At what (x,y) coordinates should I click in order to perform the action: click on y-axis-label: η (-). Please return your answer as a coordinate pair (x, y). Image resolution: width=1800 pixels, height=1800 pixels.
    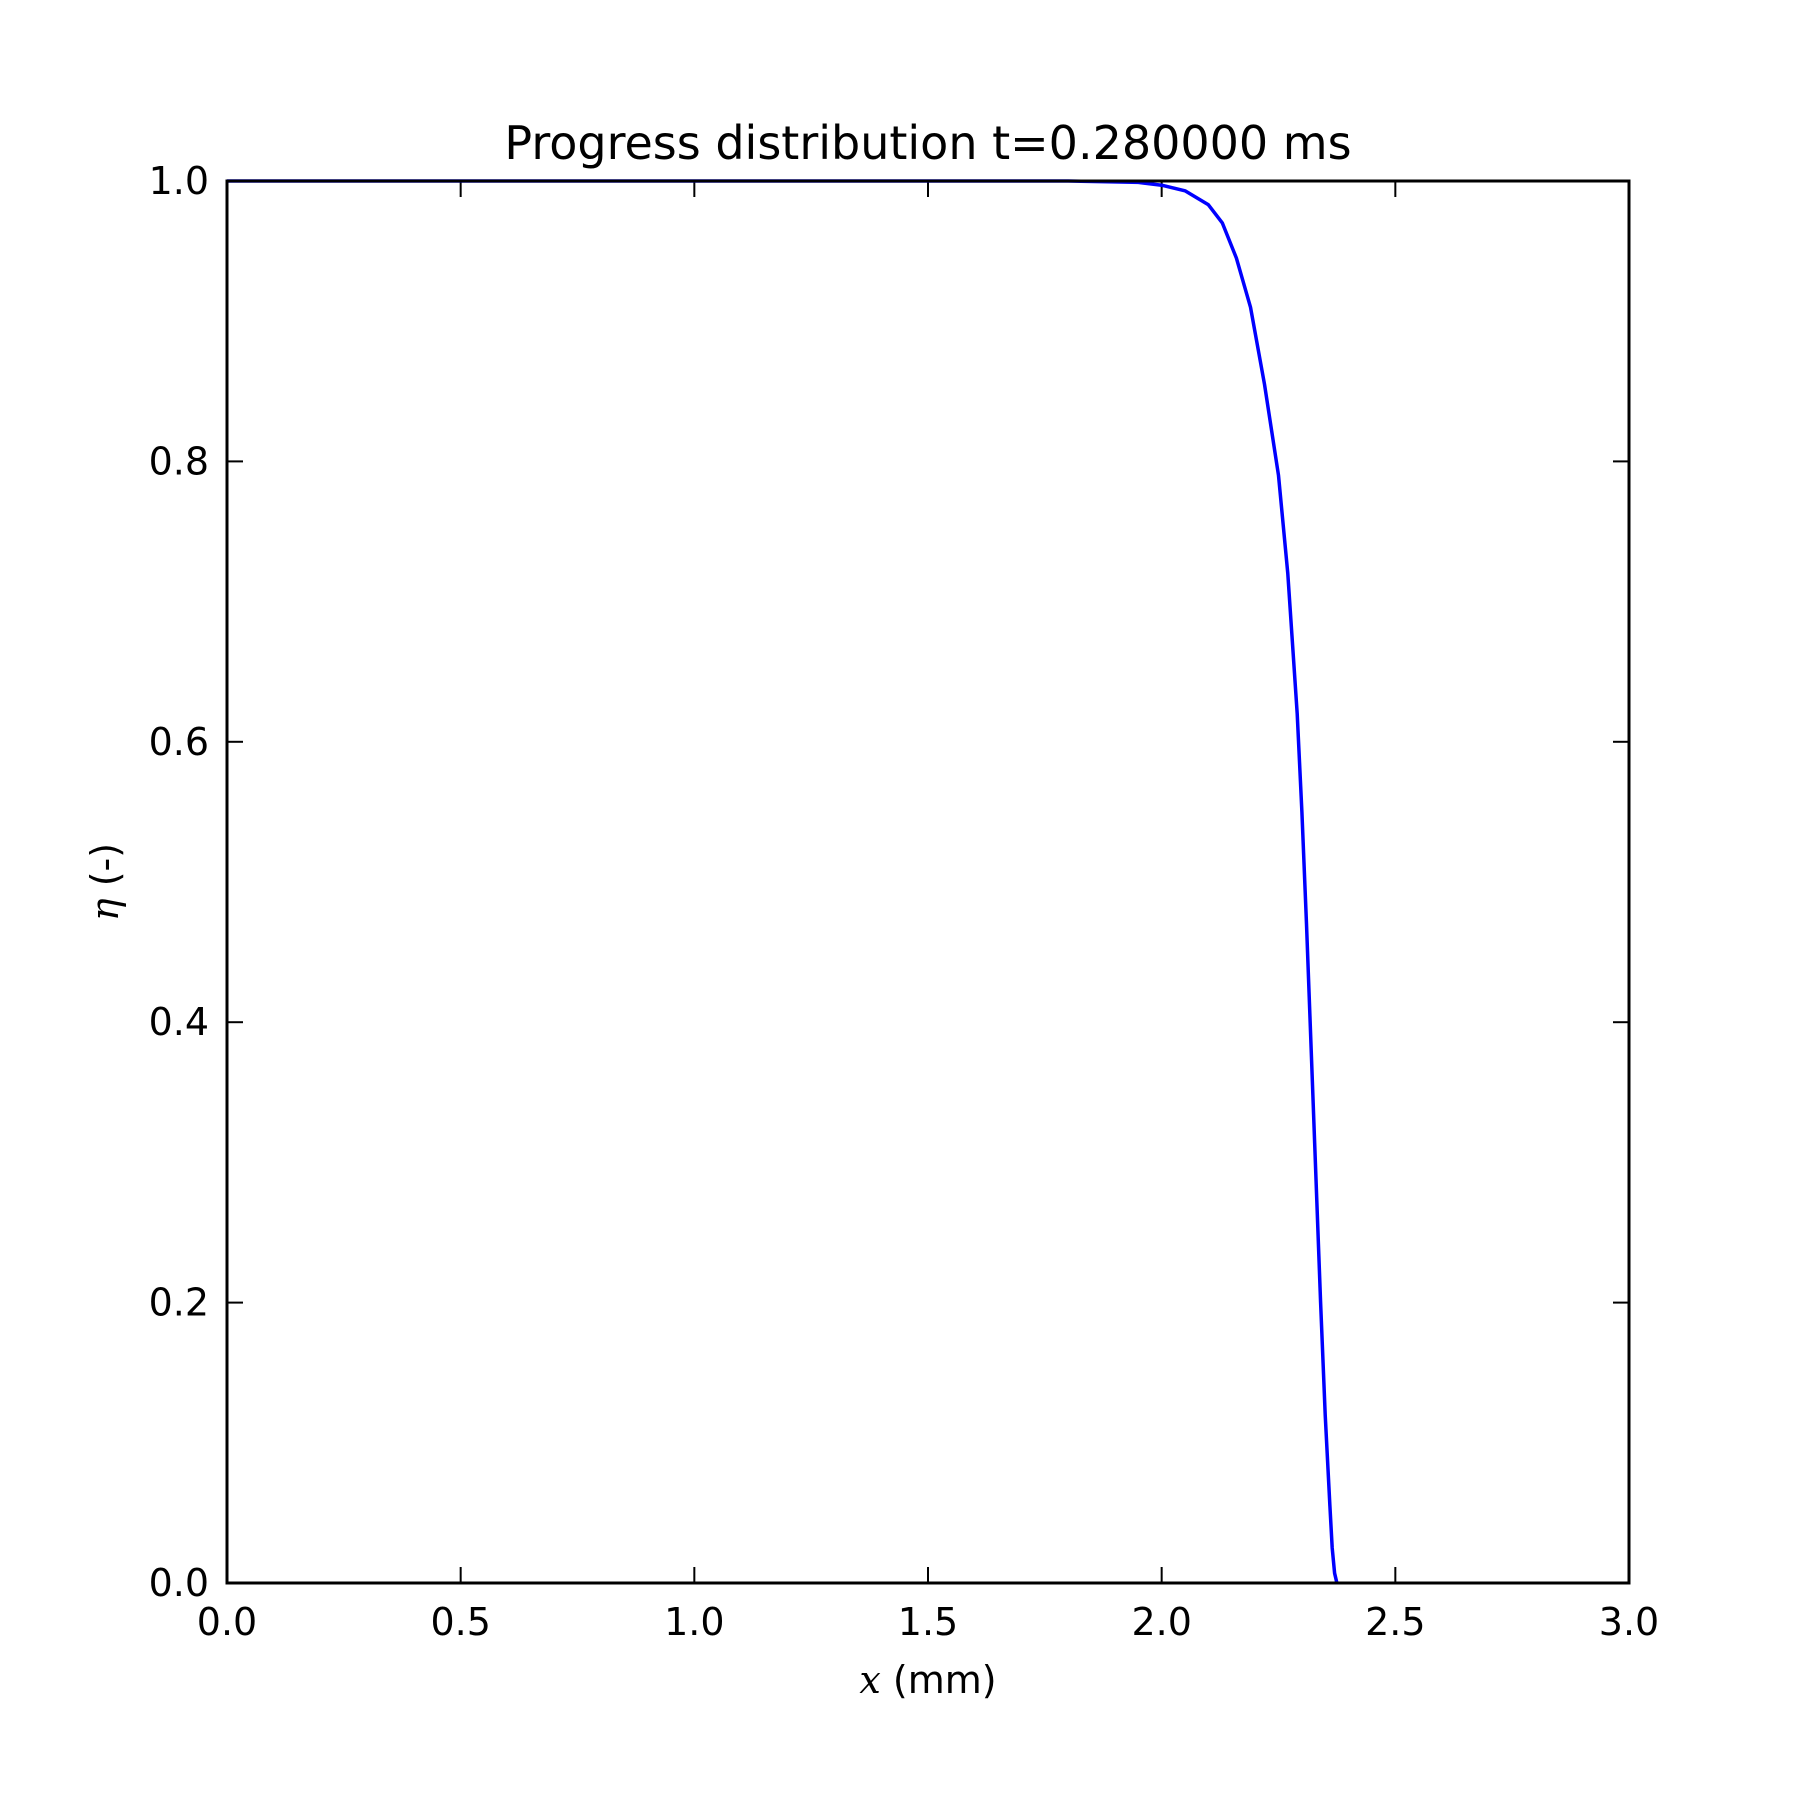
    Looking at the image, I should click on (105, 882).